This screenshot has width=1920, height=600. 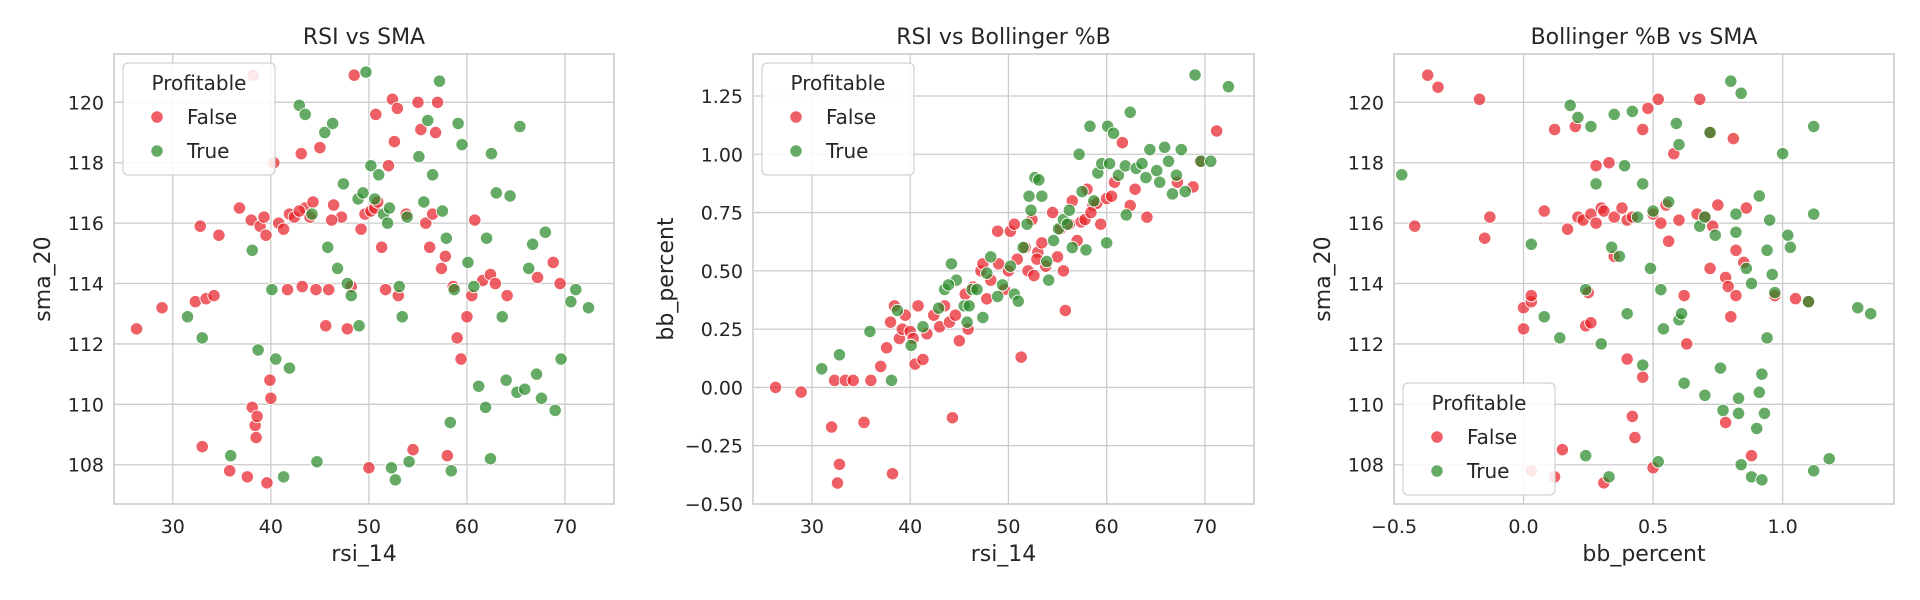 What do you see at coordinates (1782, 527) in the screenshot?
I see `x-tick-label: 1.0` at bounding box center [1782, 527].